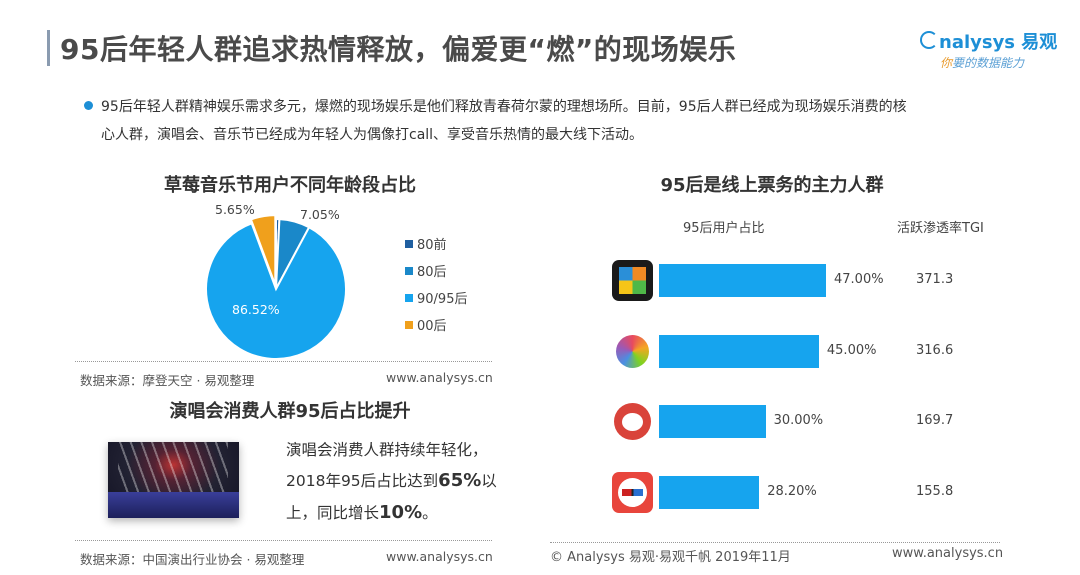 This screenshot has width=1080, height=575. Describe the element at coordinates (439, 556) in the screenshot. I see `concert-site: www.analysys.cn` at that location.